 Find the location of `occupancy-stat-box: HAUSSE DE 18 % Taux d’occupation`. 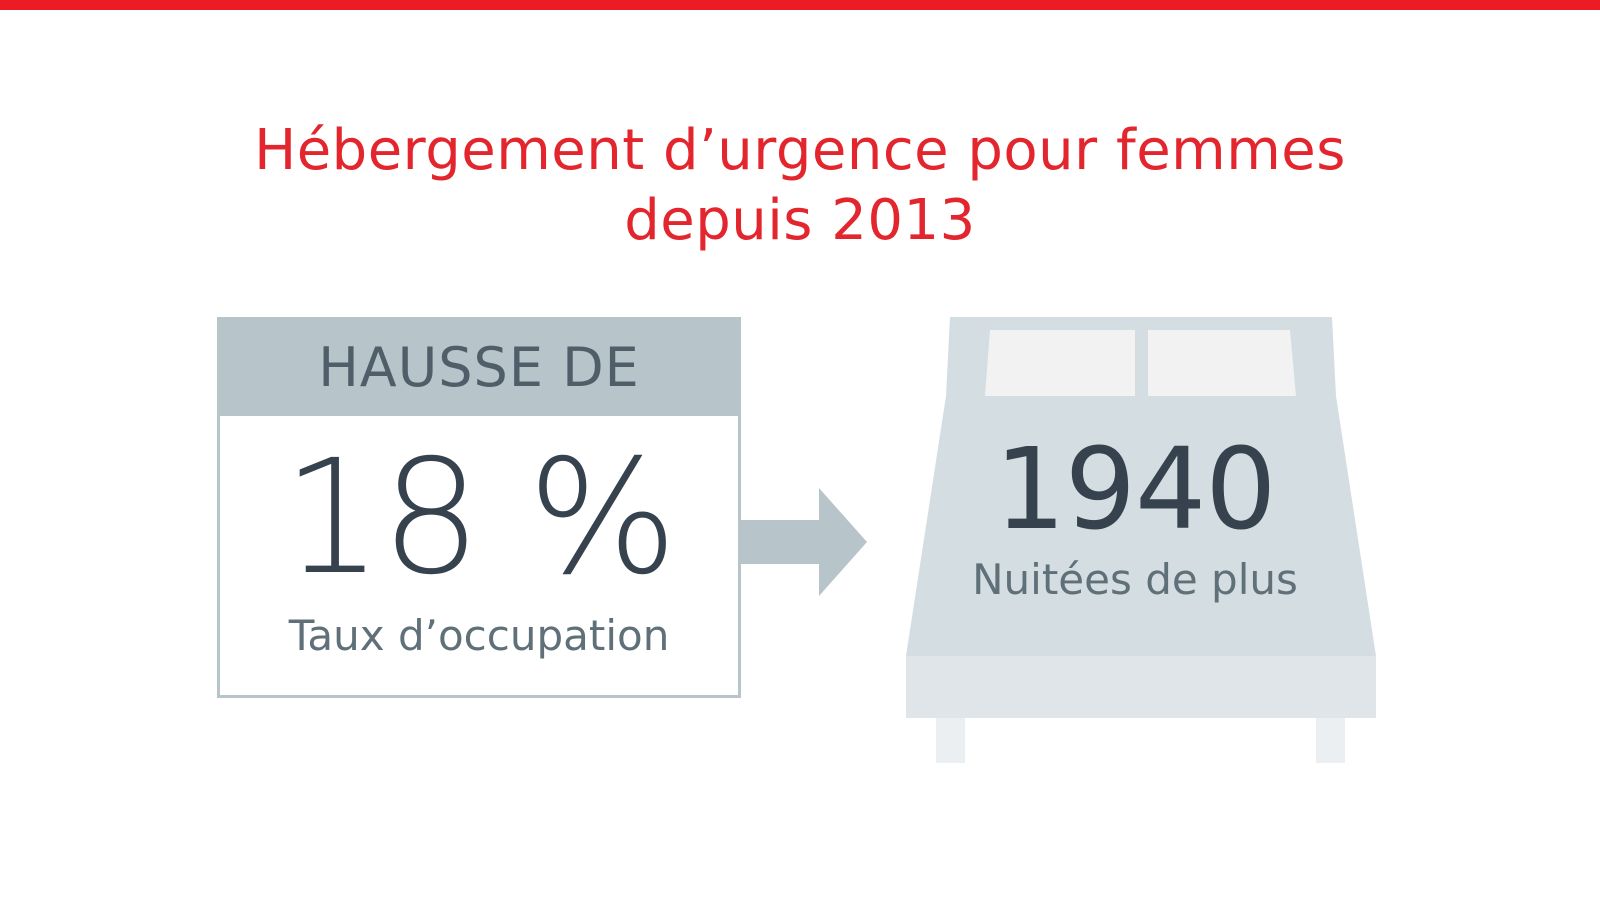

occupancy-stat-box: HAUSSE DE 18 % Taux d’occupation is located at coordinates (479, 507).